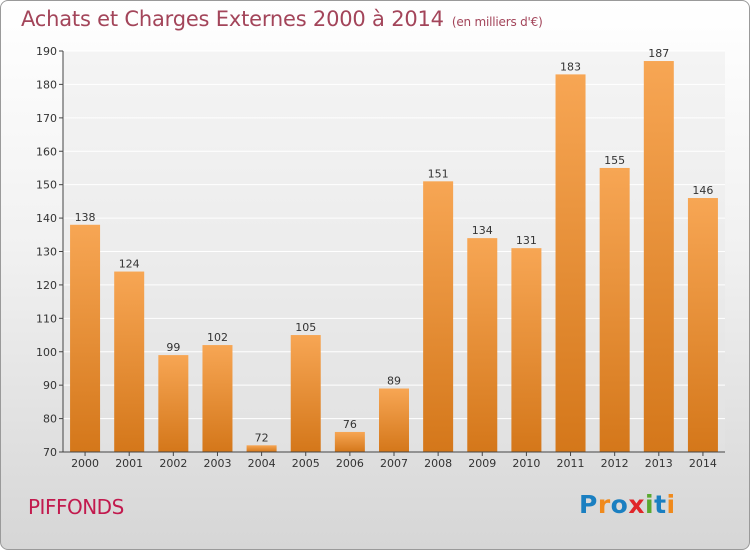 The width and height of the screenshot is (750, 550). What do you see at coordinates (394, 381) in the screenshot?
I see `bar-value-label: 89` at bounding box center [394, 381].